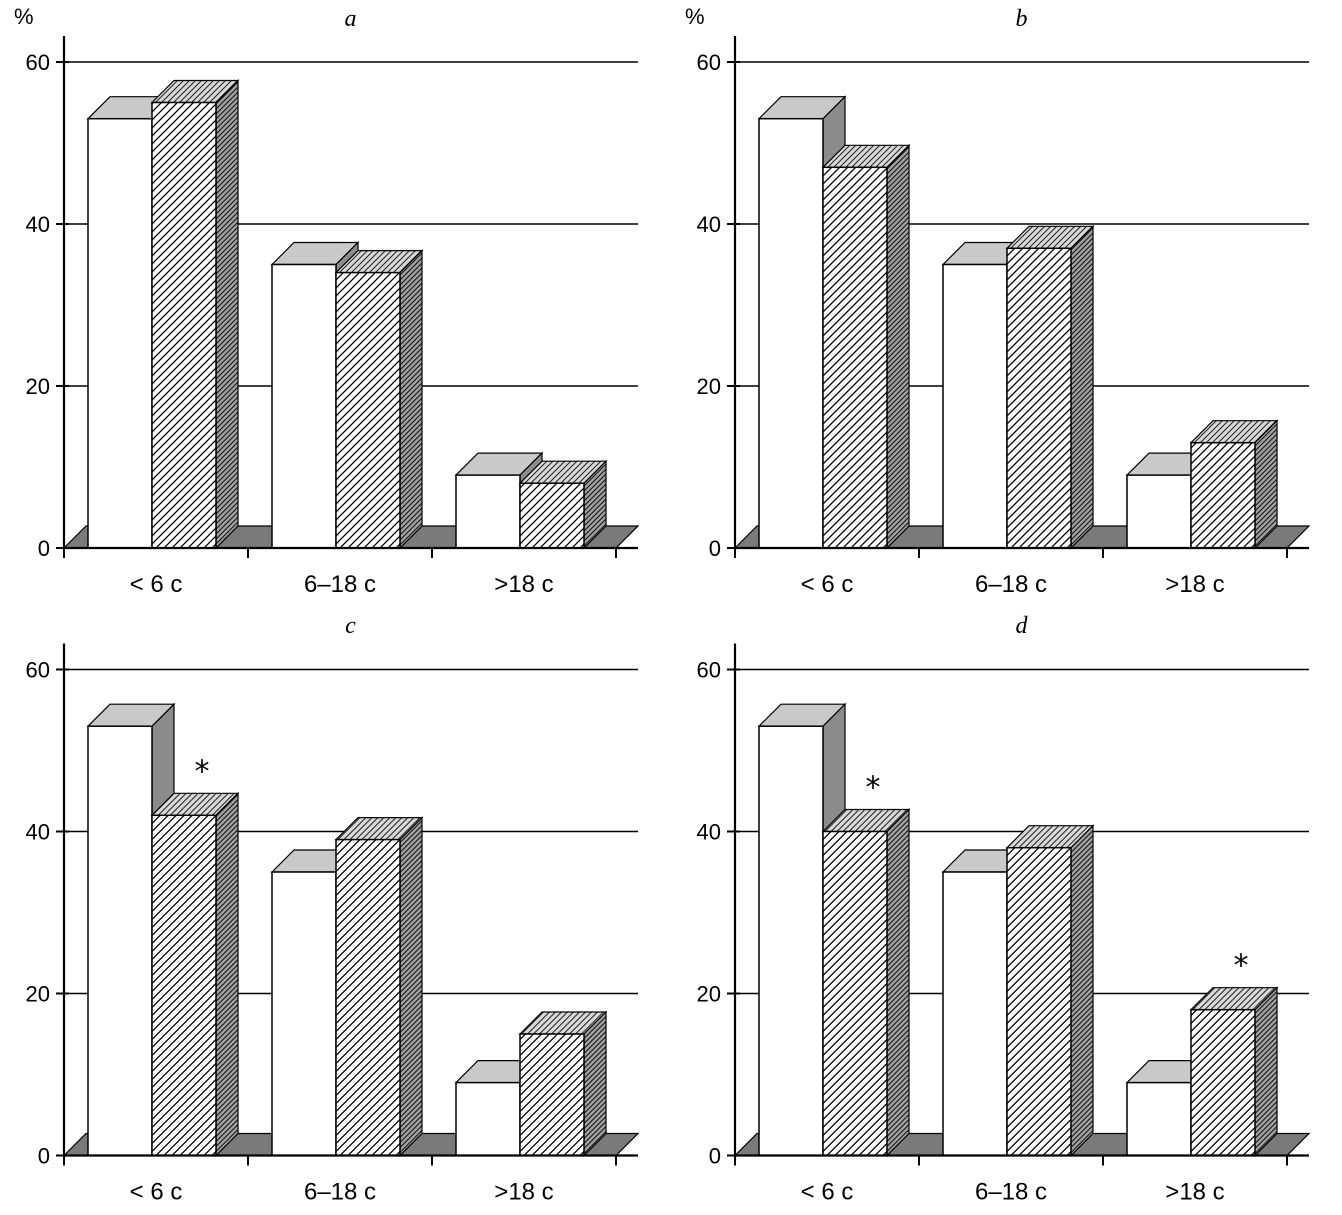 The width and height of the screenshot is (1342, 1215). Describe the element at coordinates (1021, 626) in the screenshot. I see `panel-title-d: d` at that location.